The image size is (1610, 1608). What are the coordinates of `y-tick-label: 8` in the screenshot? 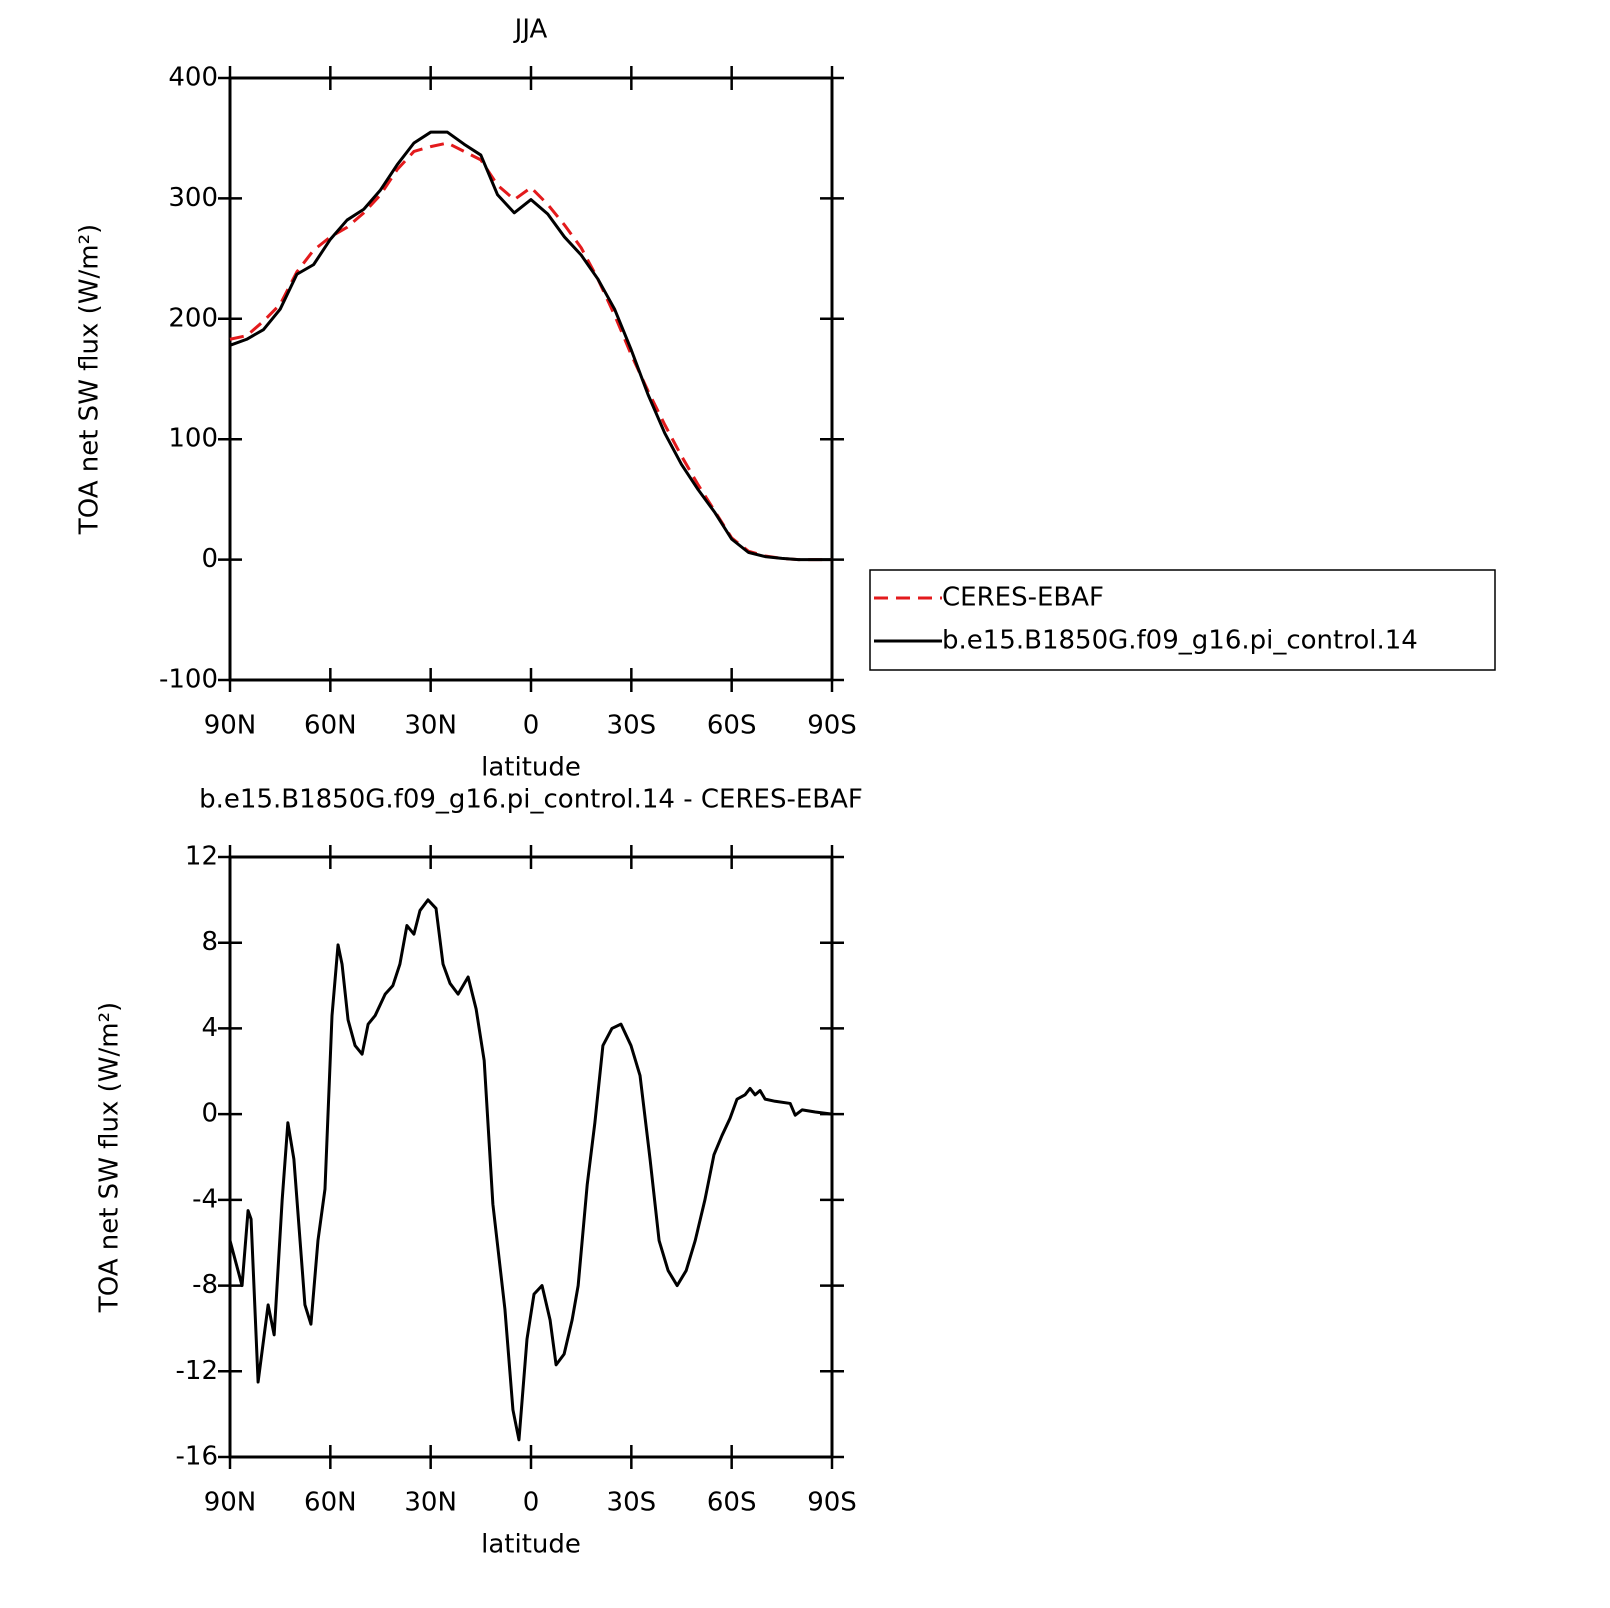 It's located at (209, 942).